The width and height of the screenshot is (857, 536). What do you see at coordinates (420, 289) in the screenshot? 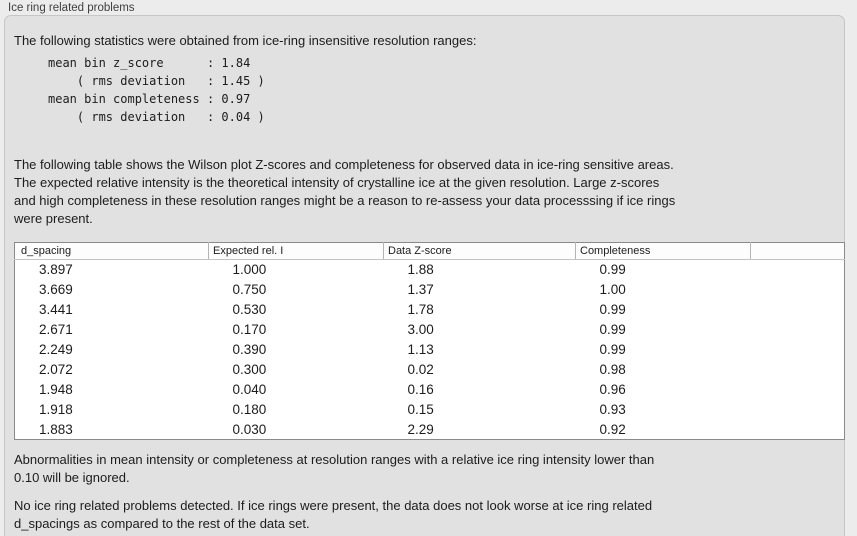
I see `table-cell: 1.37` at bounding box center [420, 289].